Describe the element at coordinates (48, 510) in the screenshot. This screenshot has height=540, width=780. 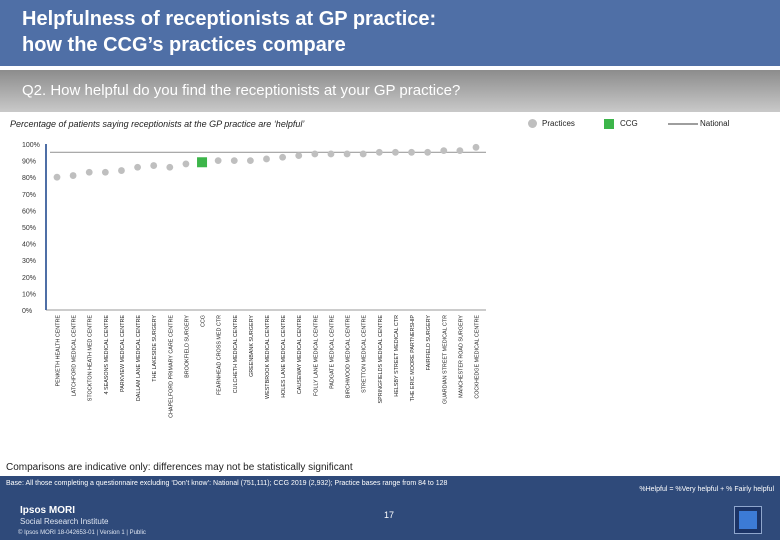
I see `brand-name: Ipsos MORI` at that location.